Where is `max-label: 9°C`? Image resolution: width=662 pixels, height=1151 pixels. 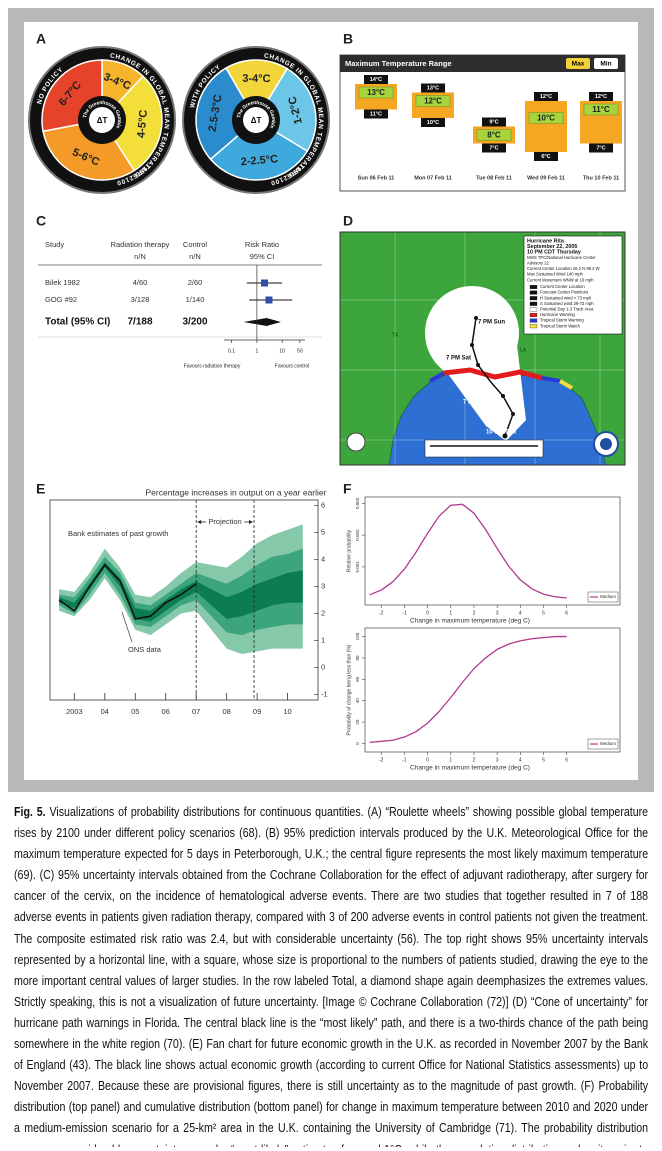
max-label: 9°C is located at coordinates (493, 123).